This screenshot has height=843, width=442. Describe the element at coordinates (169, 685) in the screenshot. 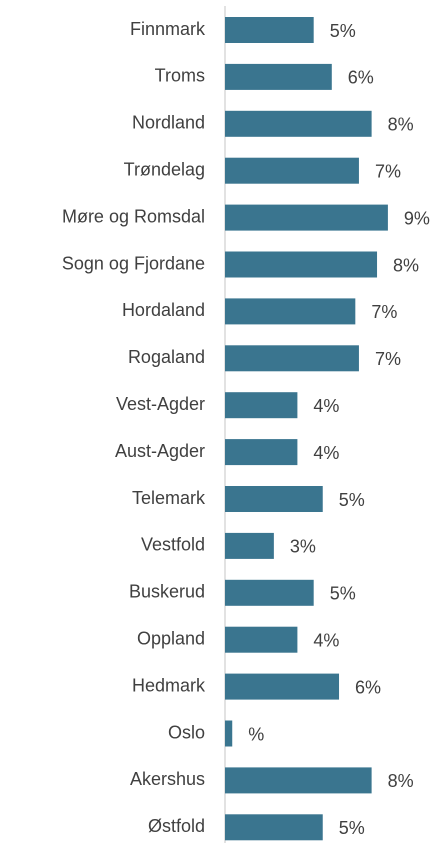

I see `category-label: Hedmark` at that location.